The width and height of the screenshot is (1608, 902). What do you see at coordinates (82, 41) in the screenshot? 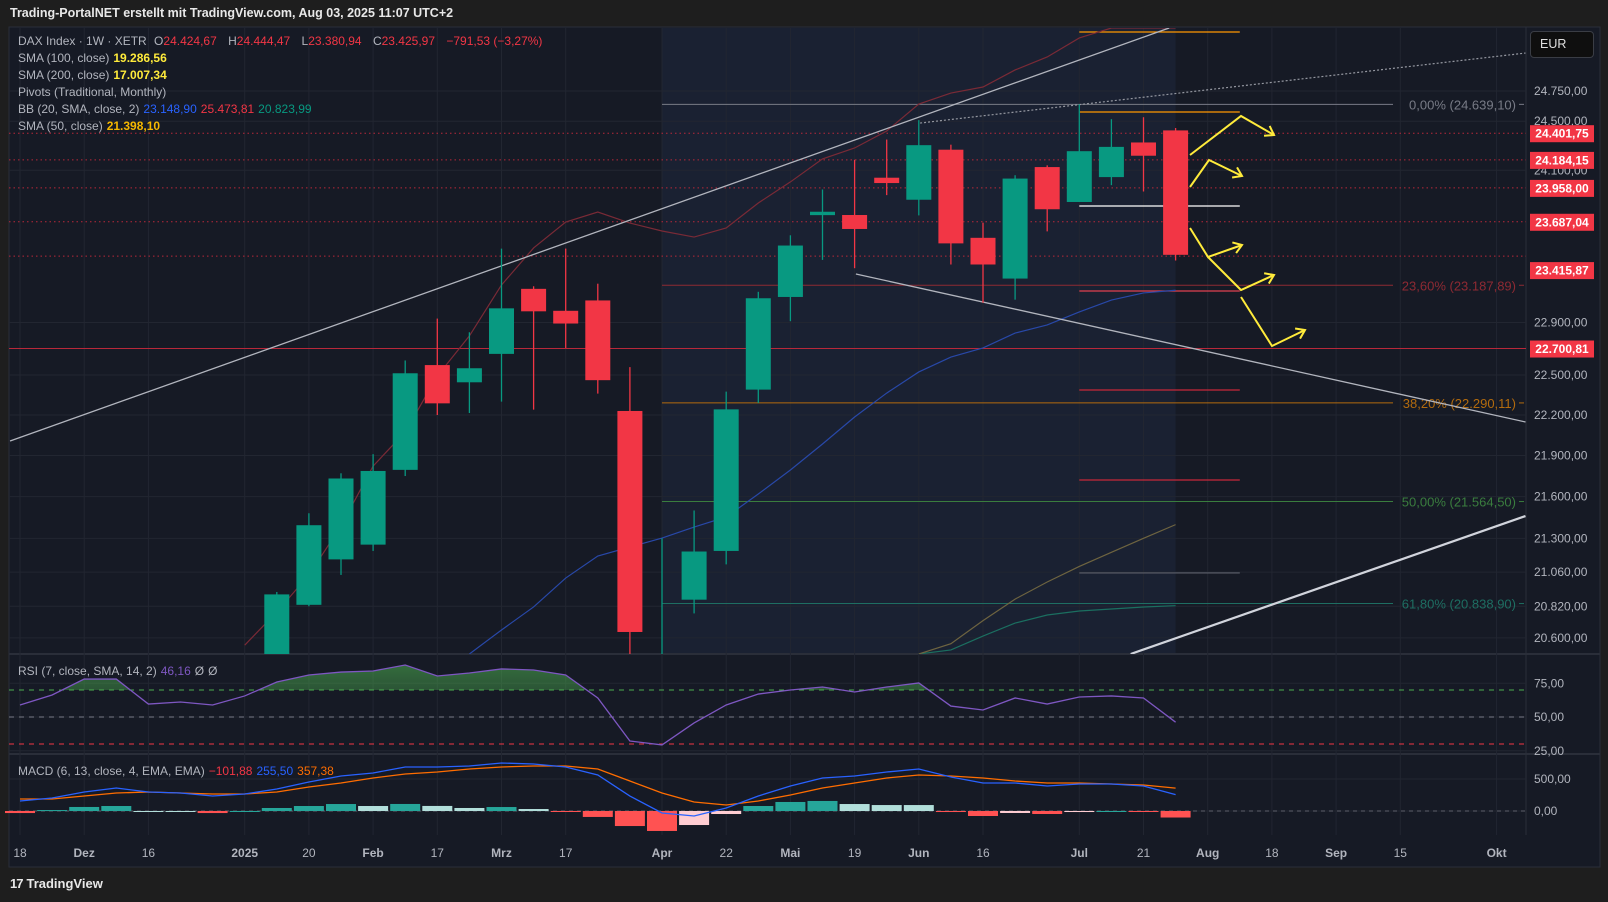
I see `symbol-name: DAX Index · 1W · XETR` at bounding box center [82, 41].